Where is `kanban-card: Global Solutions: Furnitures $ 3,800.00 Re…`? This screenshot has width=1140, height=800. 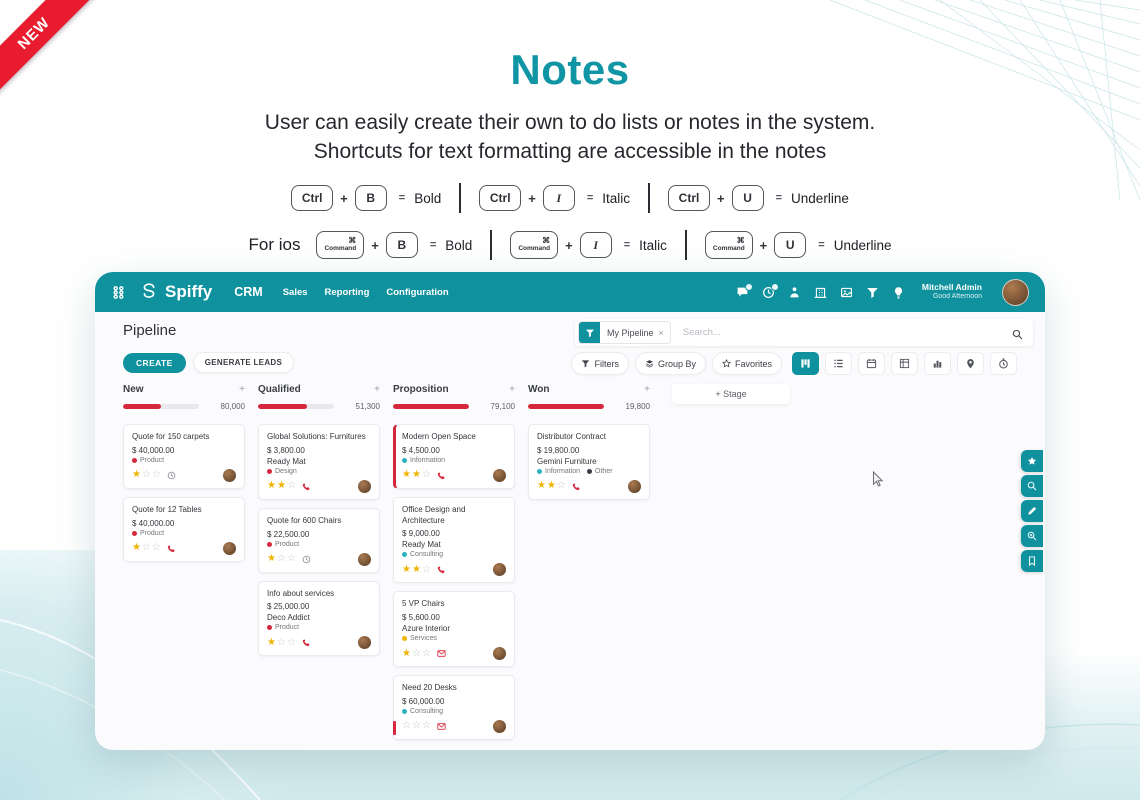 kanban-card: Global Solutions: Furnitures $ 3,800.00 Re… is located at coordinates (319, 462).